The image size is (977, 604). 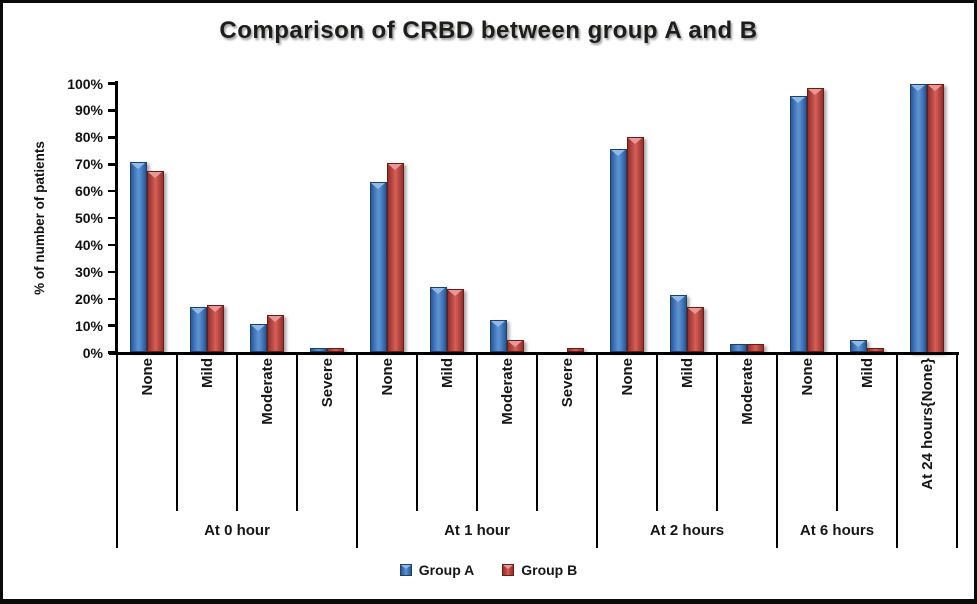 I want to click on chart-title: Comparison of CRBD between group A and B, so click(x=488, y=30).